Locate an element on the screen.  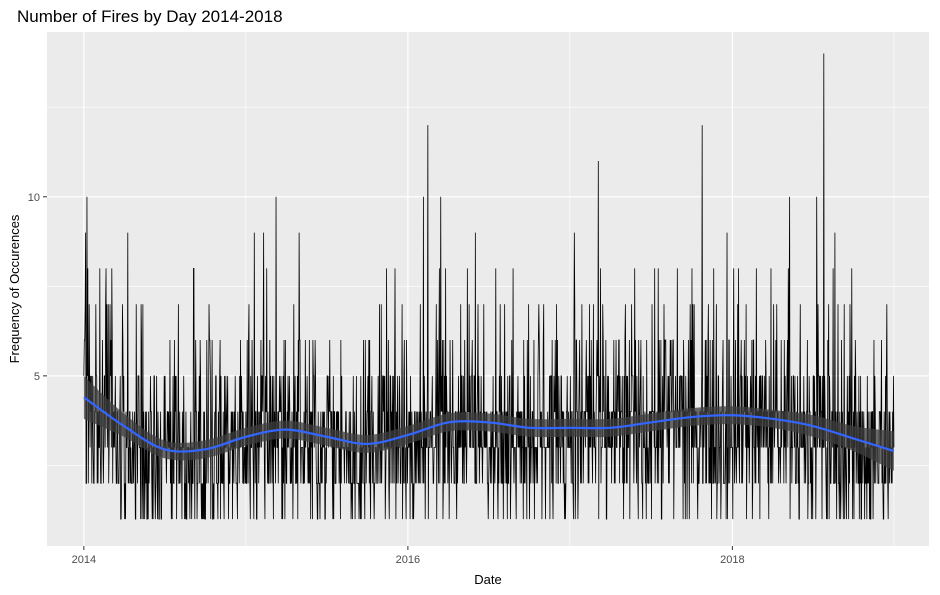
x-tick-label: 2016 is located at coordinates (408, 560).